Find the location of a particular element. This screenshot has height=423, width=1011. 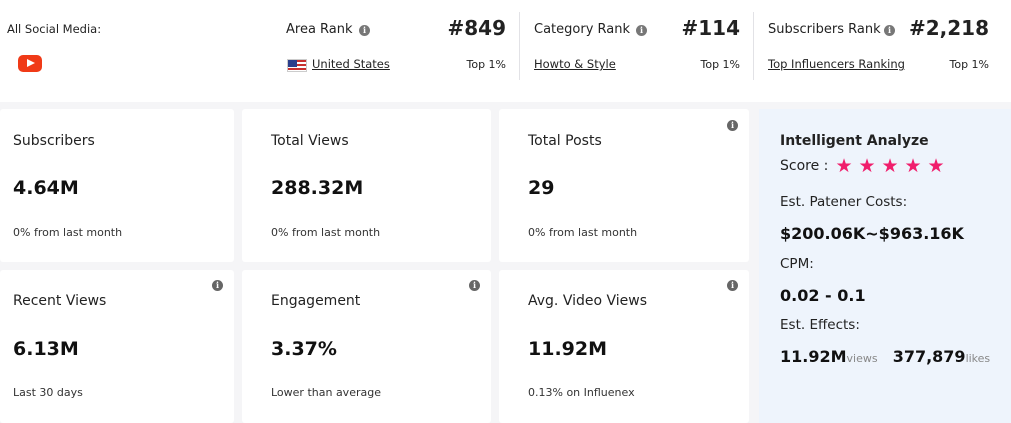

effects-views-unit: views is located at coordinates (862, 358).